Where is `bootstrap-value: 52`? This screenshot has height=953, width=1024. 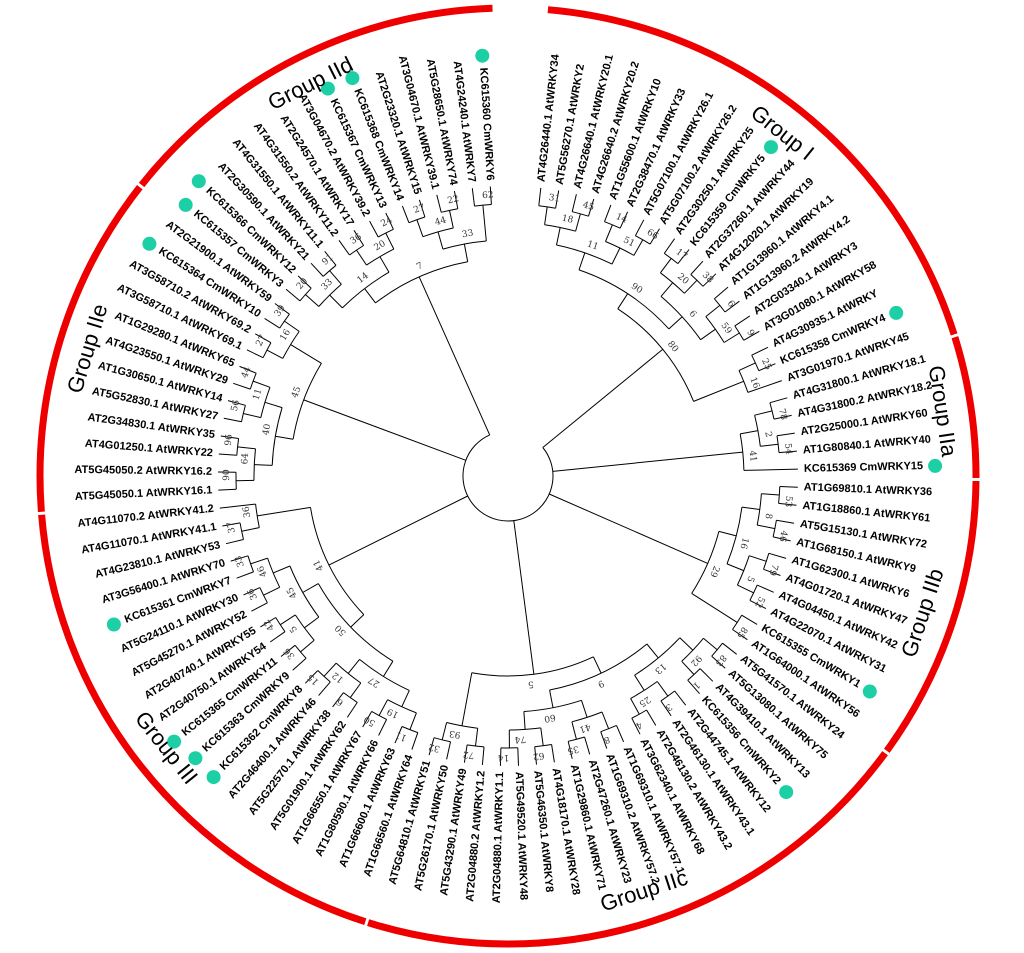
bootstrap-value: 52 is located at coordinates (759, 602).